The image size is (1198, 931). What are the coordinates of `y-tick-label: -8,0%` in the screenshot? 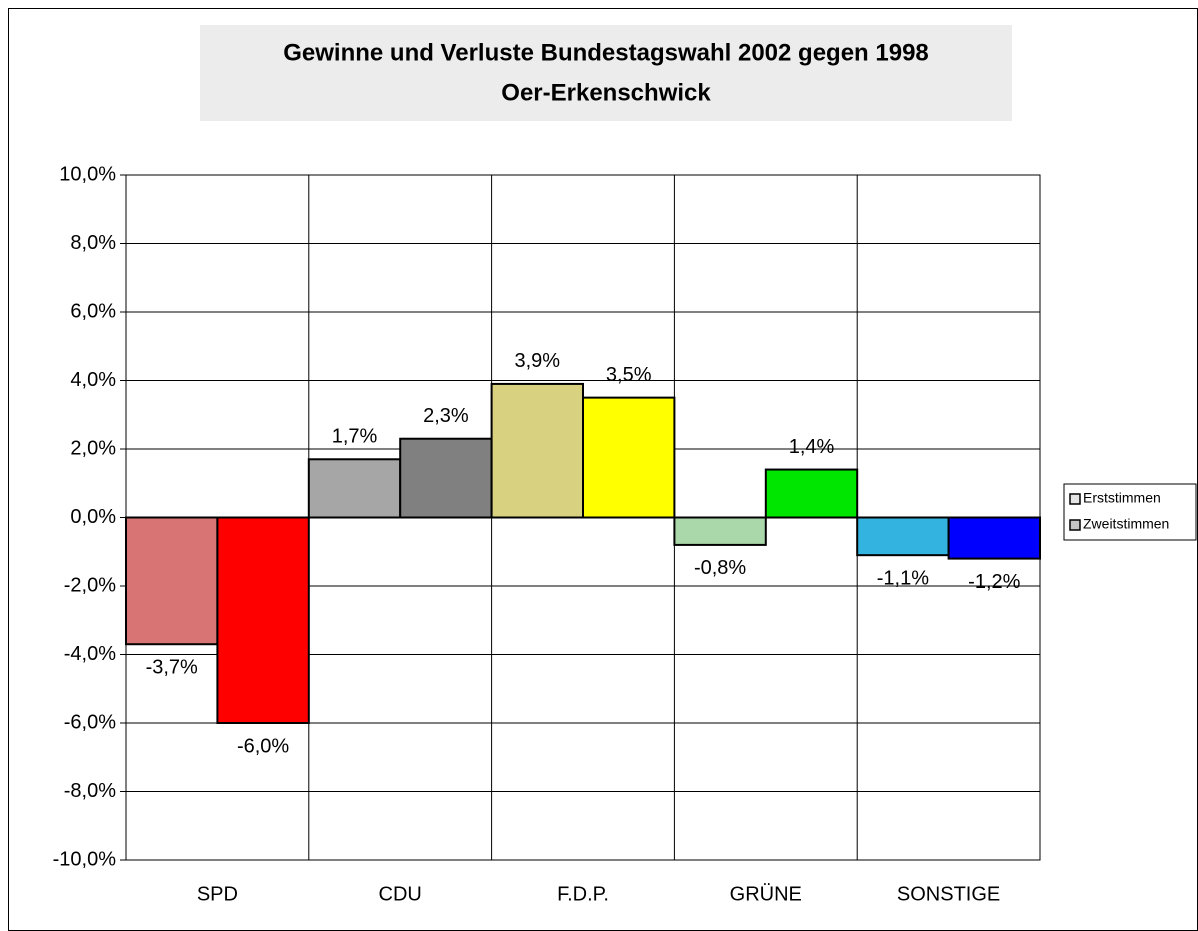 It's located at (90, 791).